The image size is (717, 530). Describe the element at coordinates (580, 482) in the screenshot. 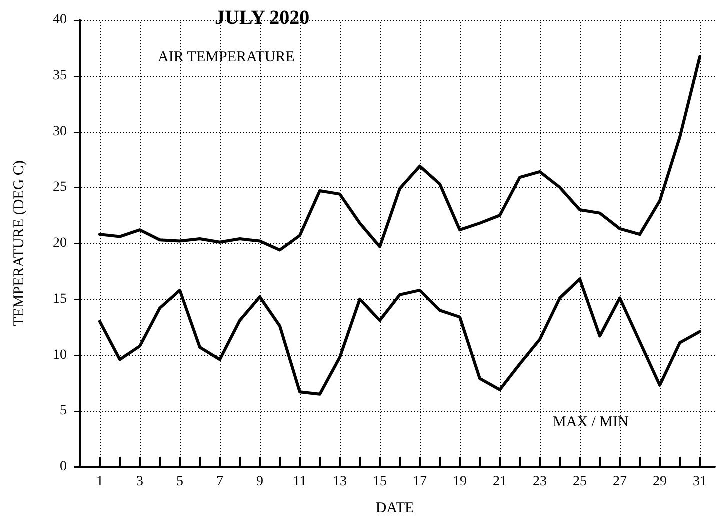

I see `x-tick-label: 25` at that location.